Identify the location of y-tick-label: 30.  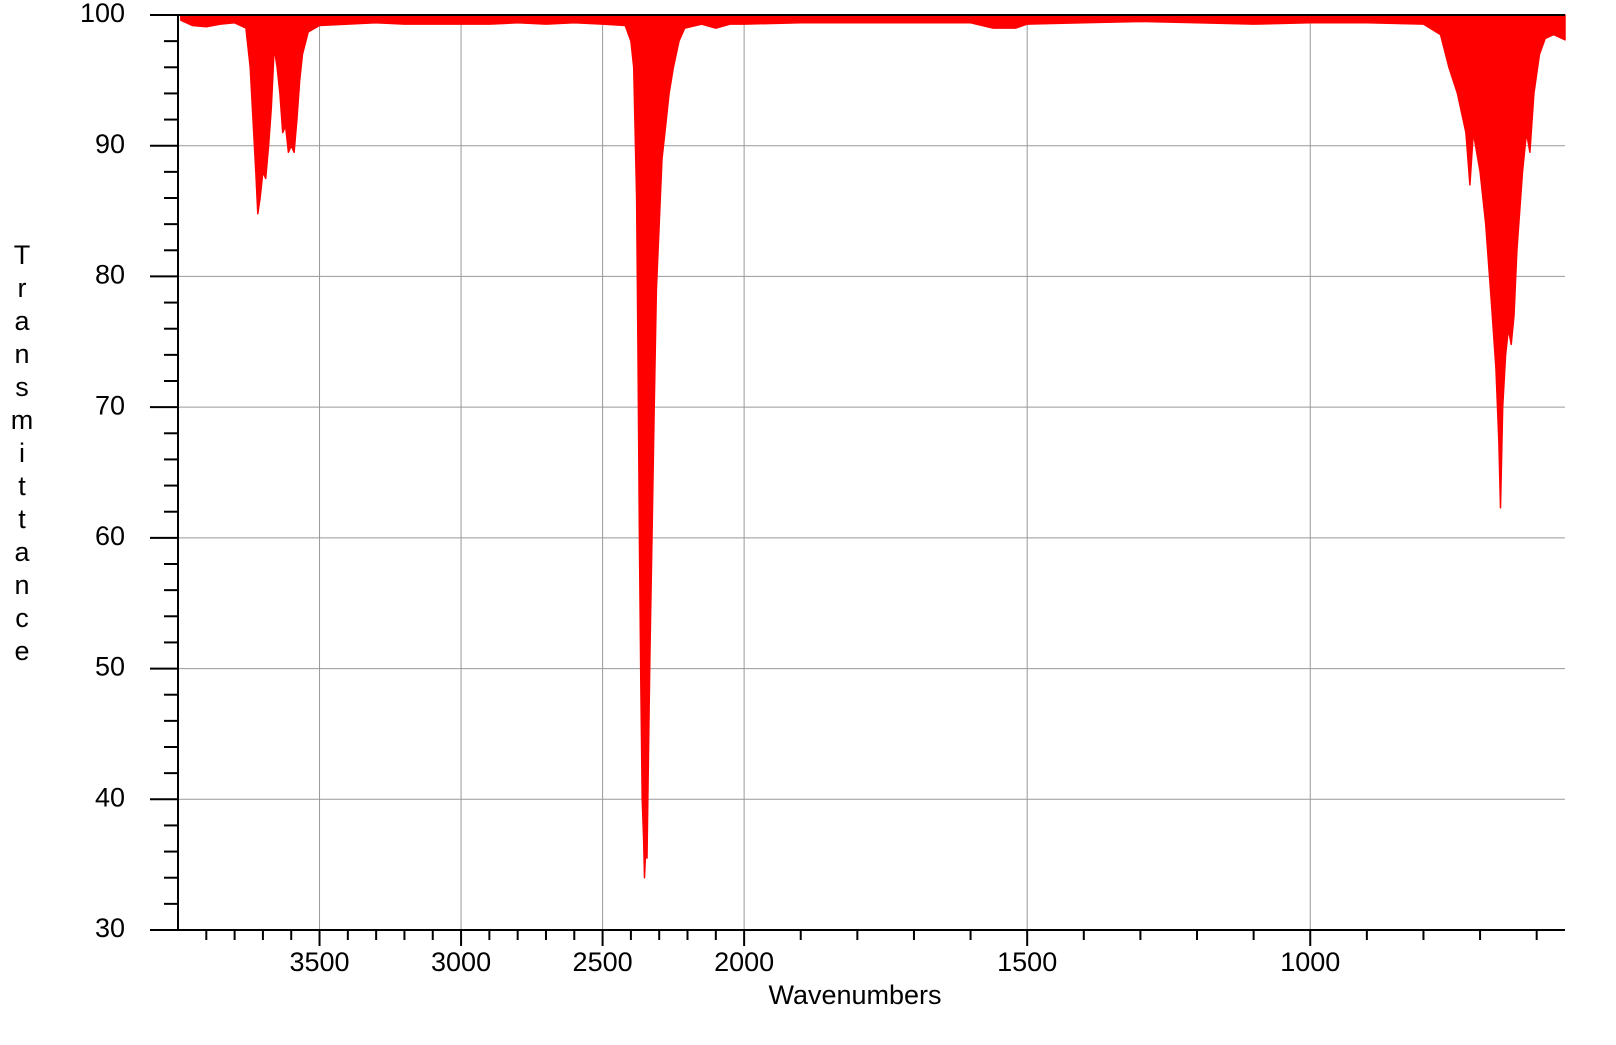
(110, 928).